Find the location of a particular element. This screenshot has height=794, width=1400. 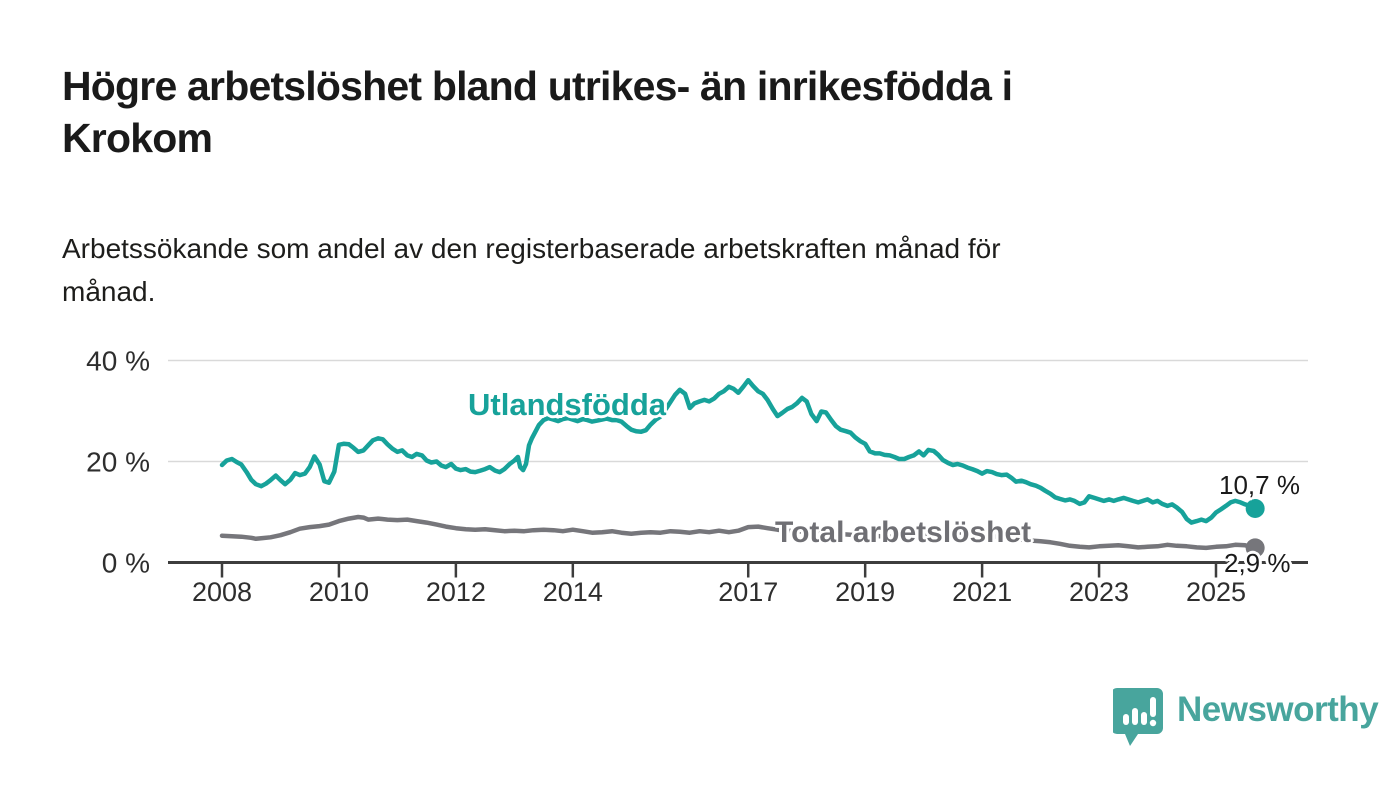

series-label-total-arbetsloshet: Total arbetslöshet is located at coordinates (903, 532).